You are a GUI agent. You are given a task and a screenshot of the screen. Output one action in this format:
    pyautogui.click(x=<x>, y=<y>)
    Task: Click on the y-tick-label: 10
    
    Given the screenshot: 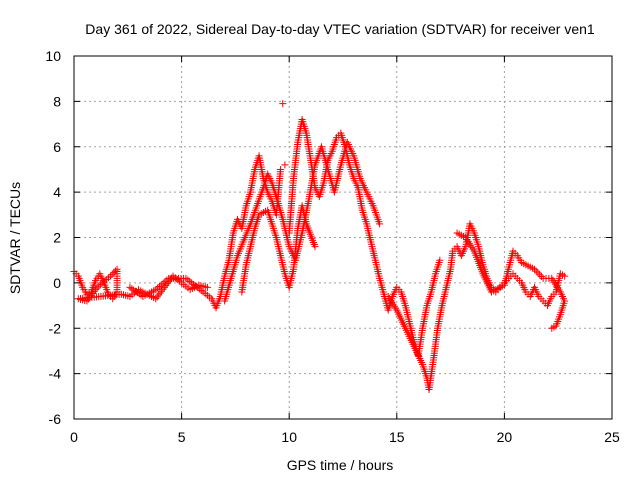 What is the action you would take?
    pyautogui.click(x=53, y=56)
    